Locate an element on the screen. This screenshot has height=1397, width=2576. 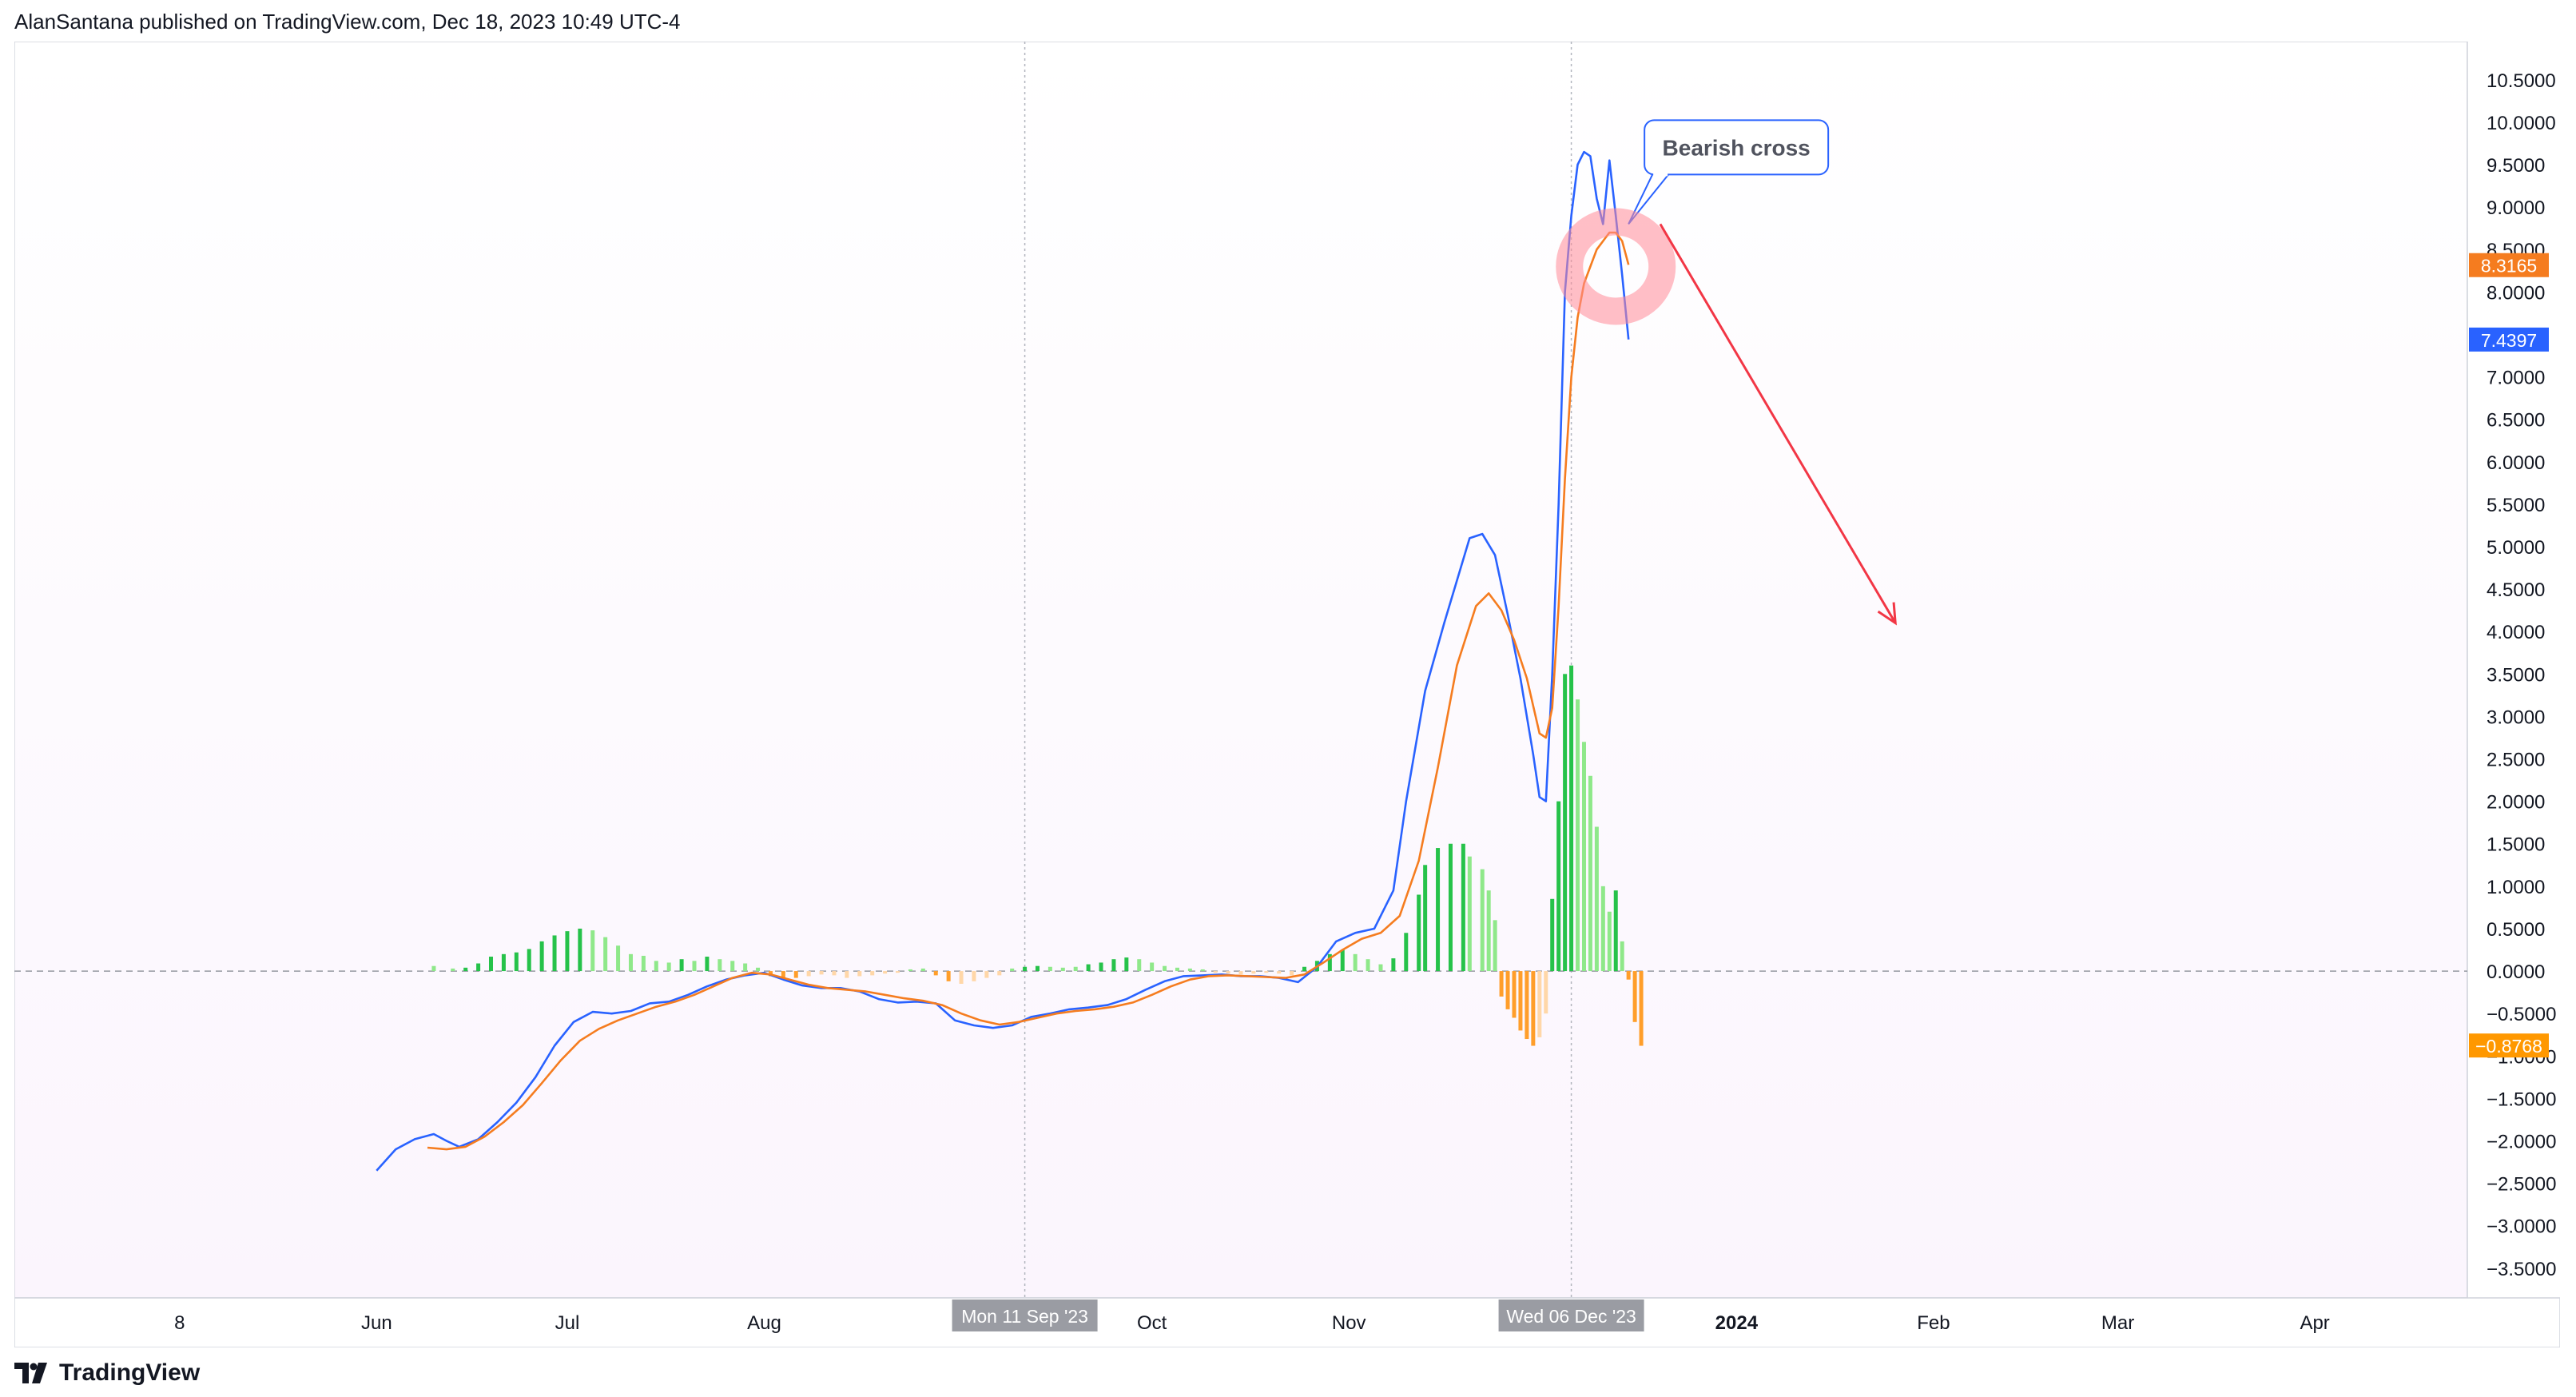
callout-text: Bearish cross is located at coordinates (1737, 147).